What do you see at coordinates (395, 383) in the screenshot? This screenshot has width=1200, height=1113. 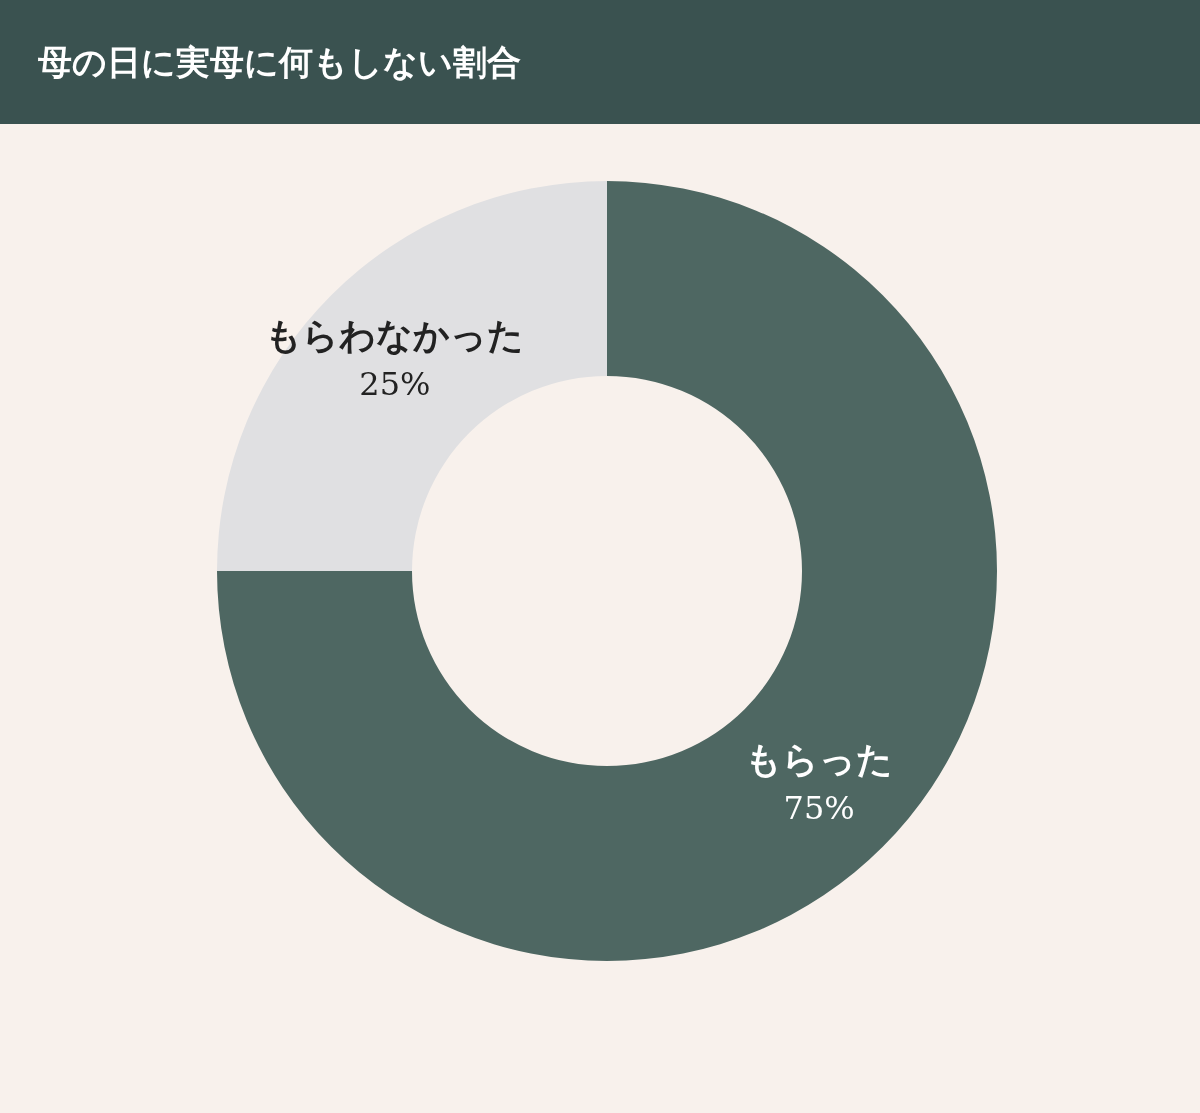 I see `data-label: 25%` at bounding box center [395, 383].